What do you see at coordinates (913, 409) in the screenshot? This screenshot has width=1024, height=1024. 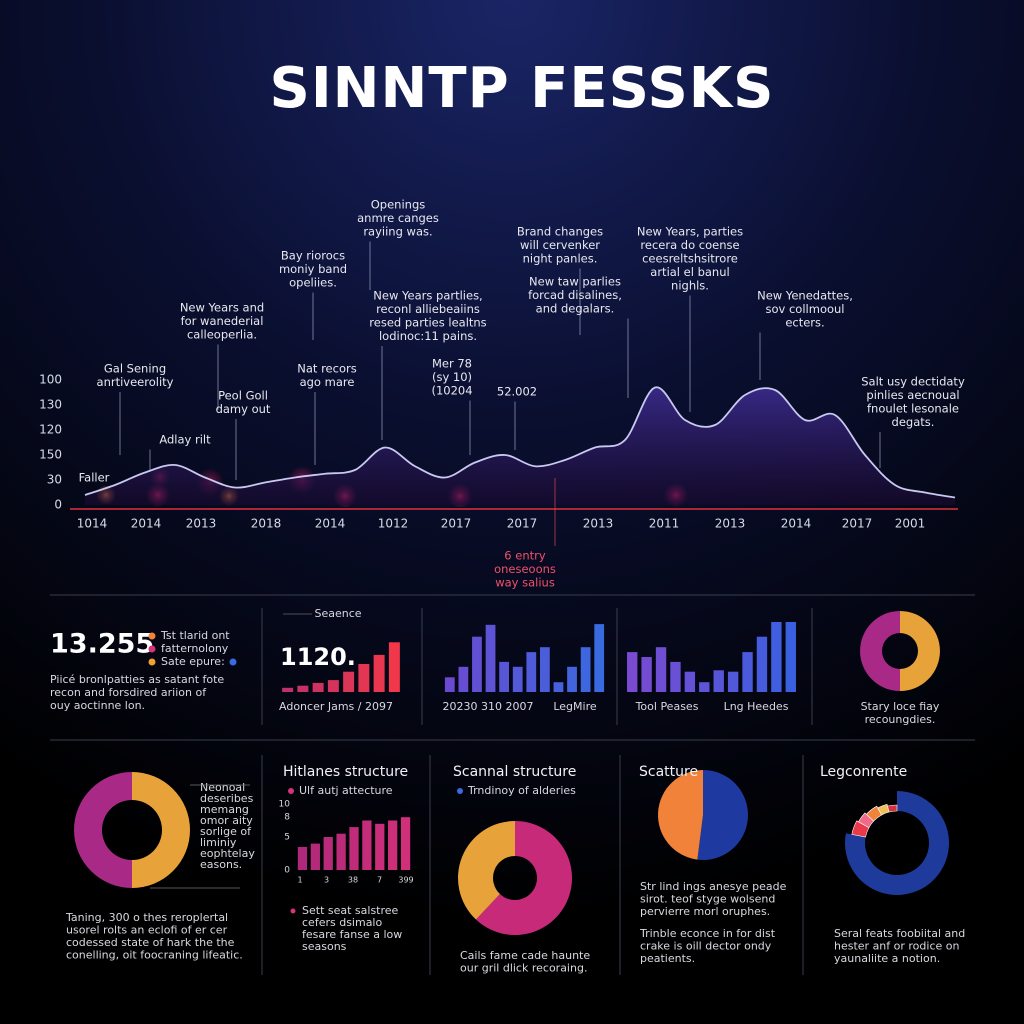 I see `annotation: fnoulet lesonale` at bounding box center [913, 409].